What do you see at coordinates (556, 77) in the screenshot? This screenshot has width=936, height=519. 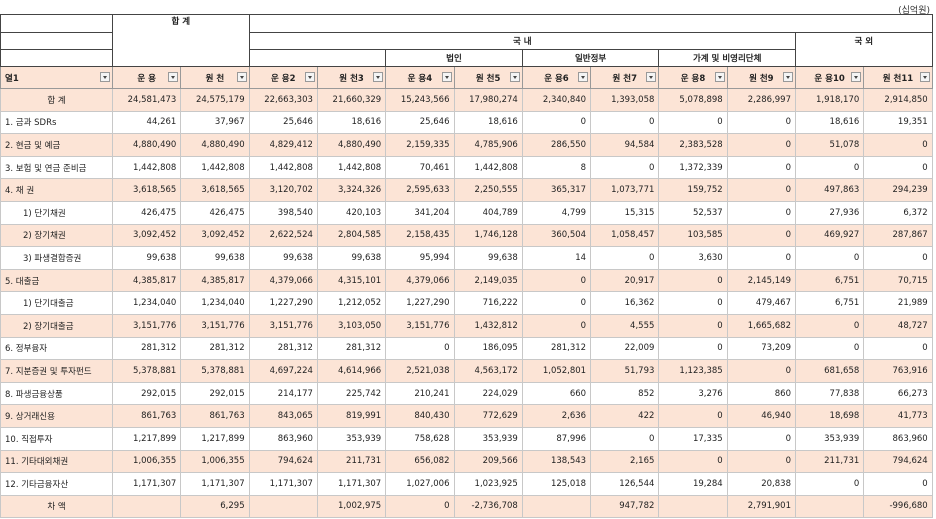 I see `column-header: 운 용6` at bounding box center [556, 77].